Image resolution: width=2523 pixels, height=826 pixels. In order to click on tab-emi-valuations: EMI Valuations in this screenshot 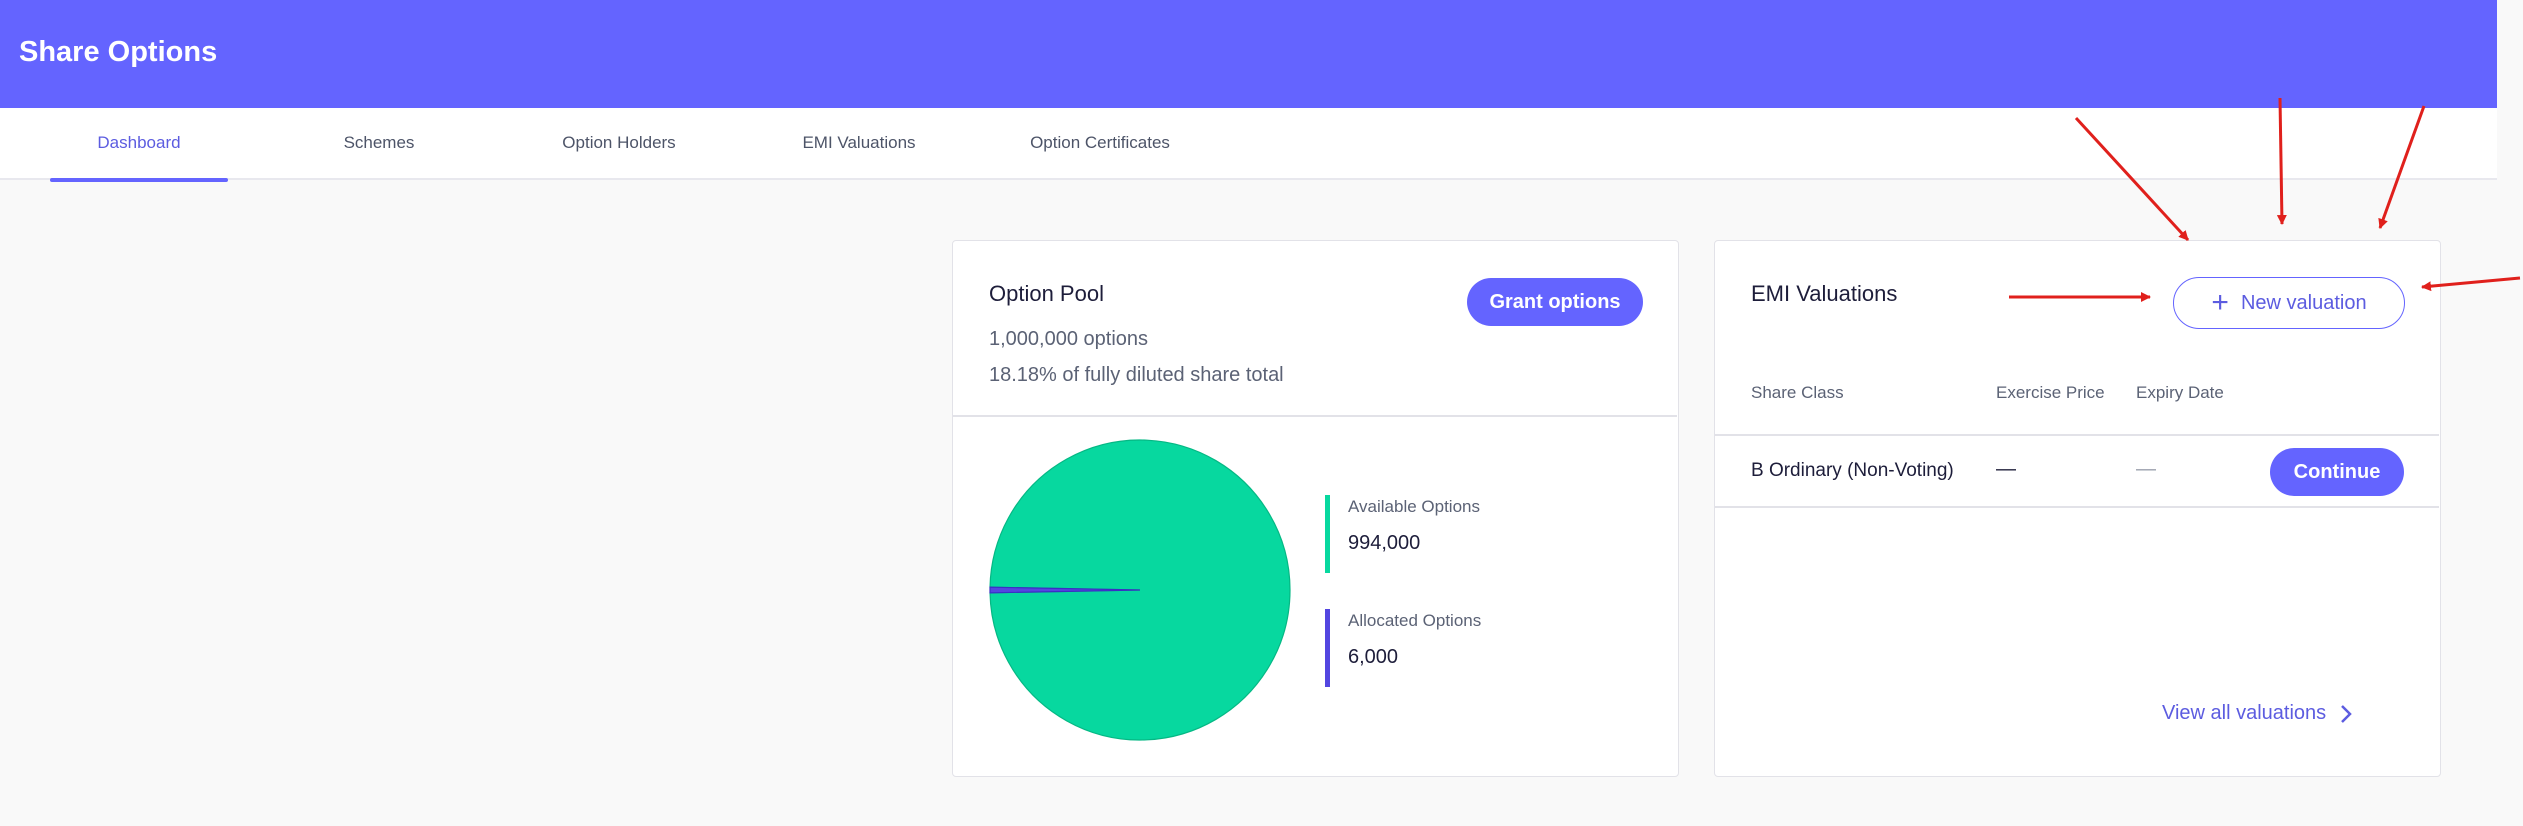, I will do `click(859, 142)`.